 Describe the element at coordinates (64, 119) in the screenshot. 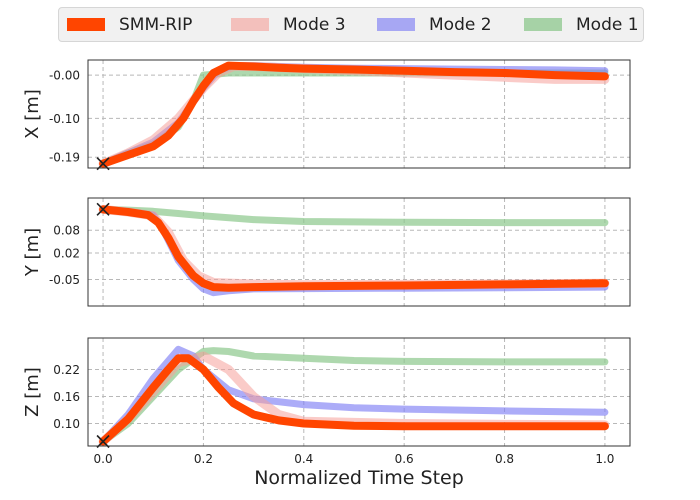

I see `subplot-x-m-y-tick-label-1: -0.10` at that location.